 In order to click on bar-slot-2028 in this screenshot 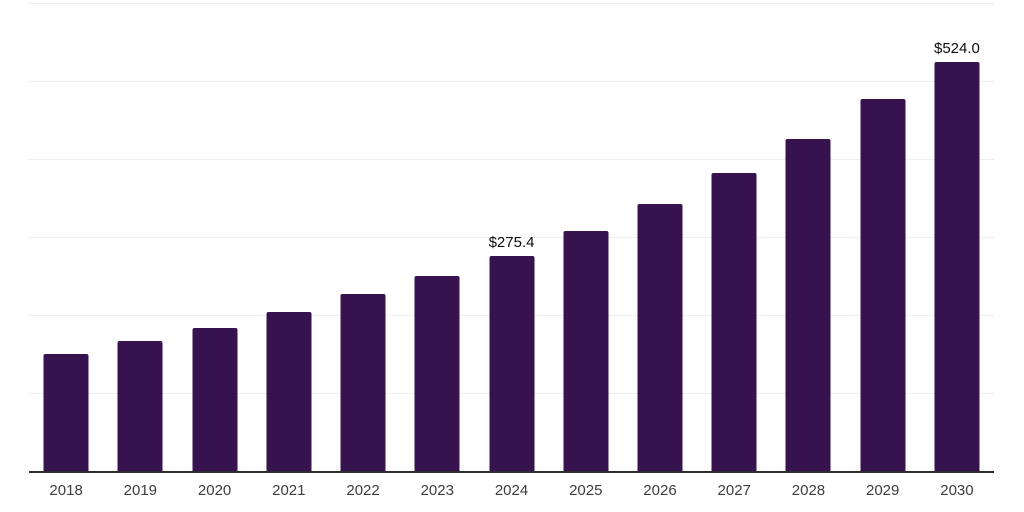, I will do `click(808, 237)`.